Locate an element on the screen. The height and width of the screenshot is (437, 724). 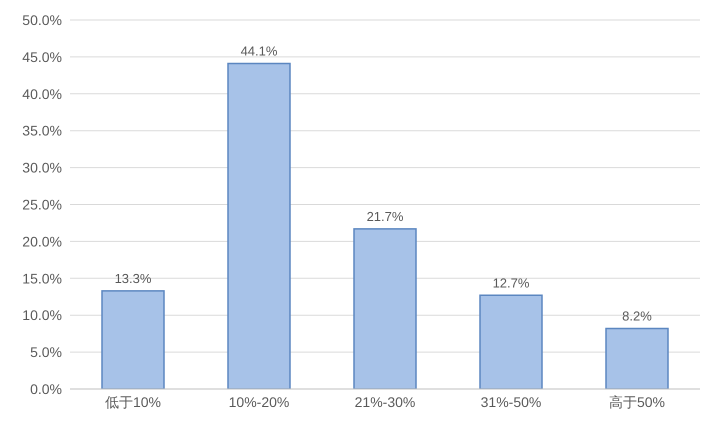
y-tick-label: 5.0% is located at coordinates (46, 352).